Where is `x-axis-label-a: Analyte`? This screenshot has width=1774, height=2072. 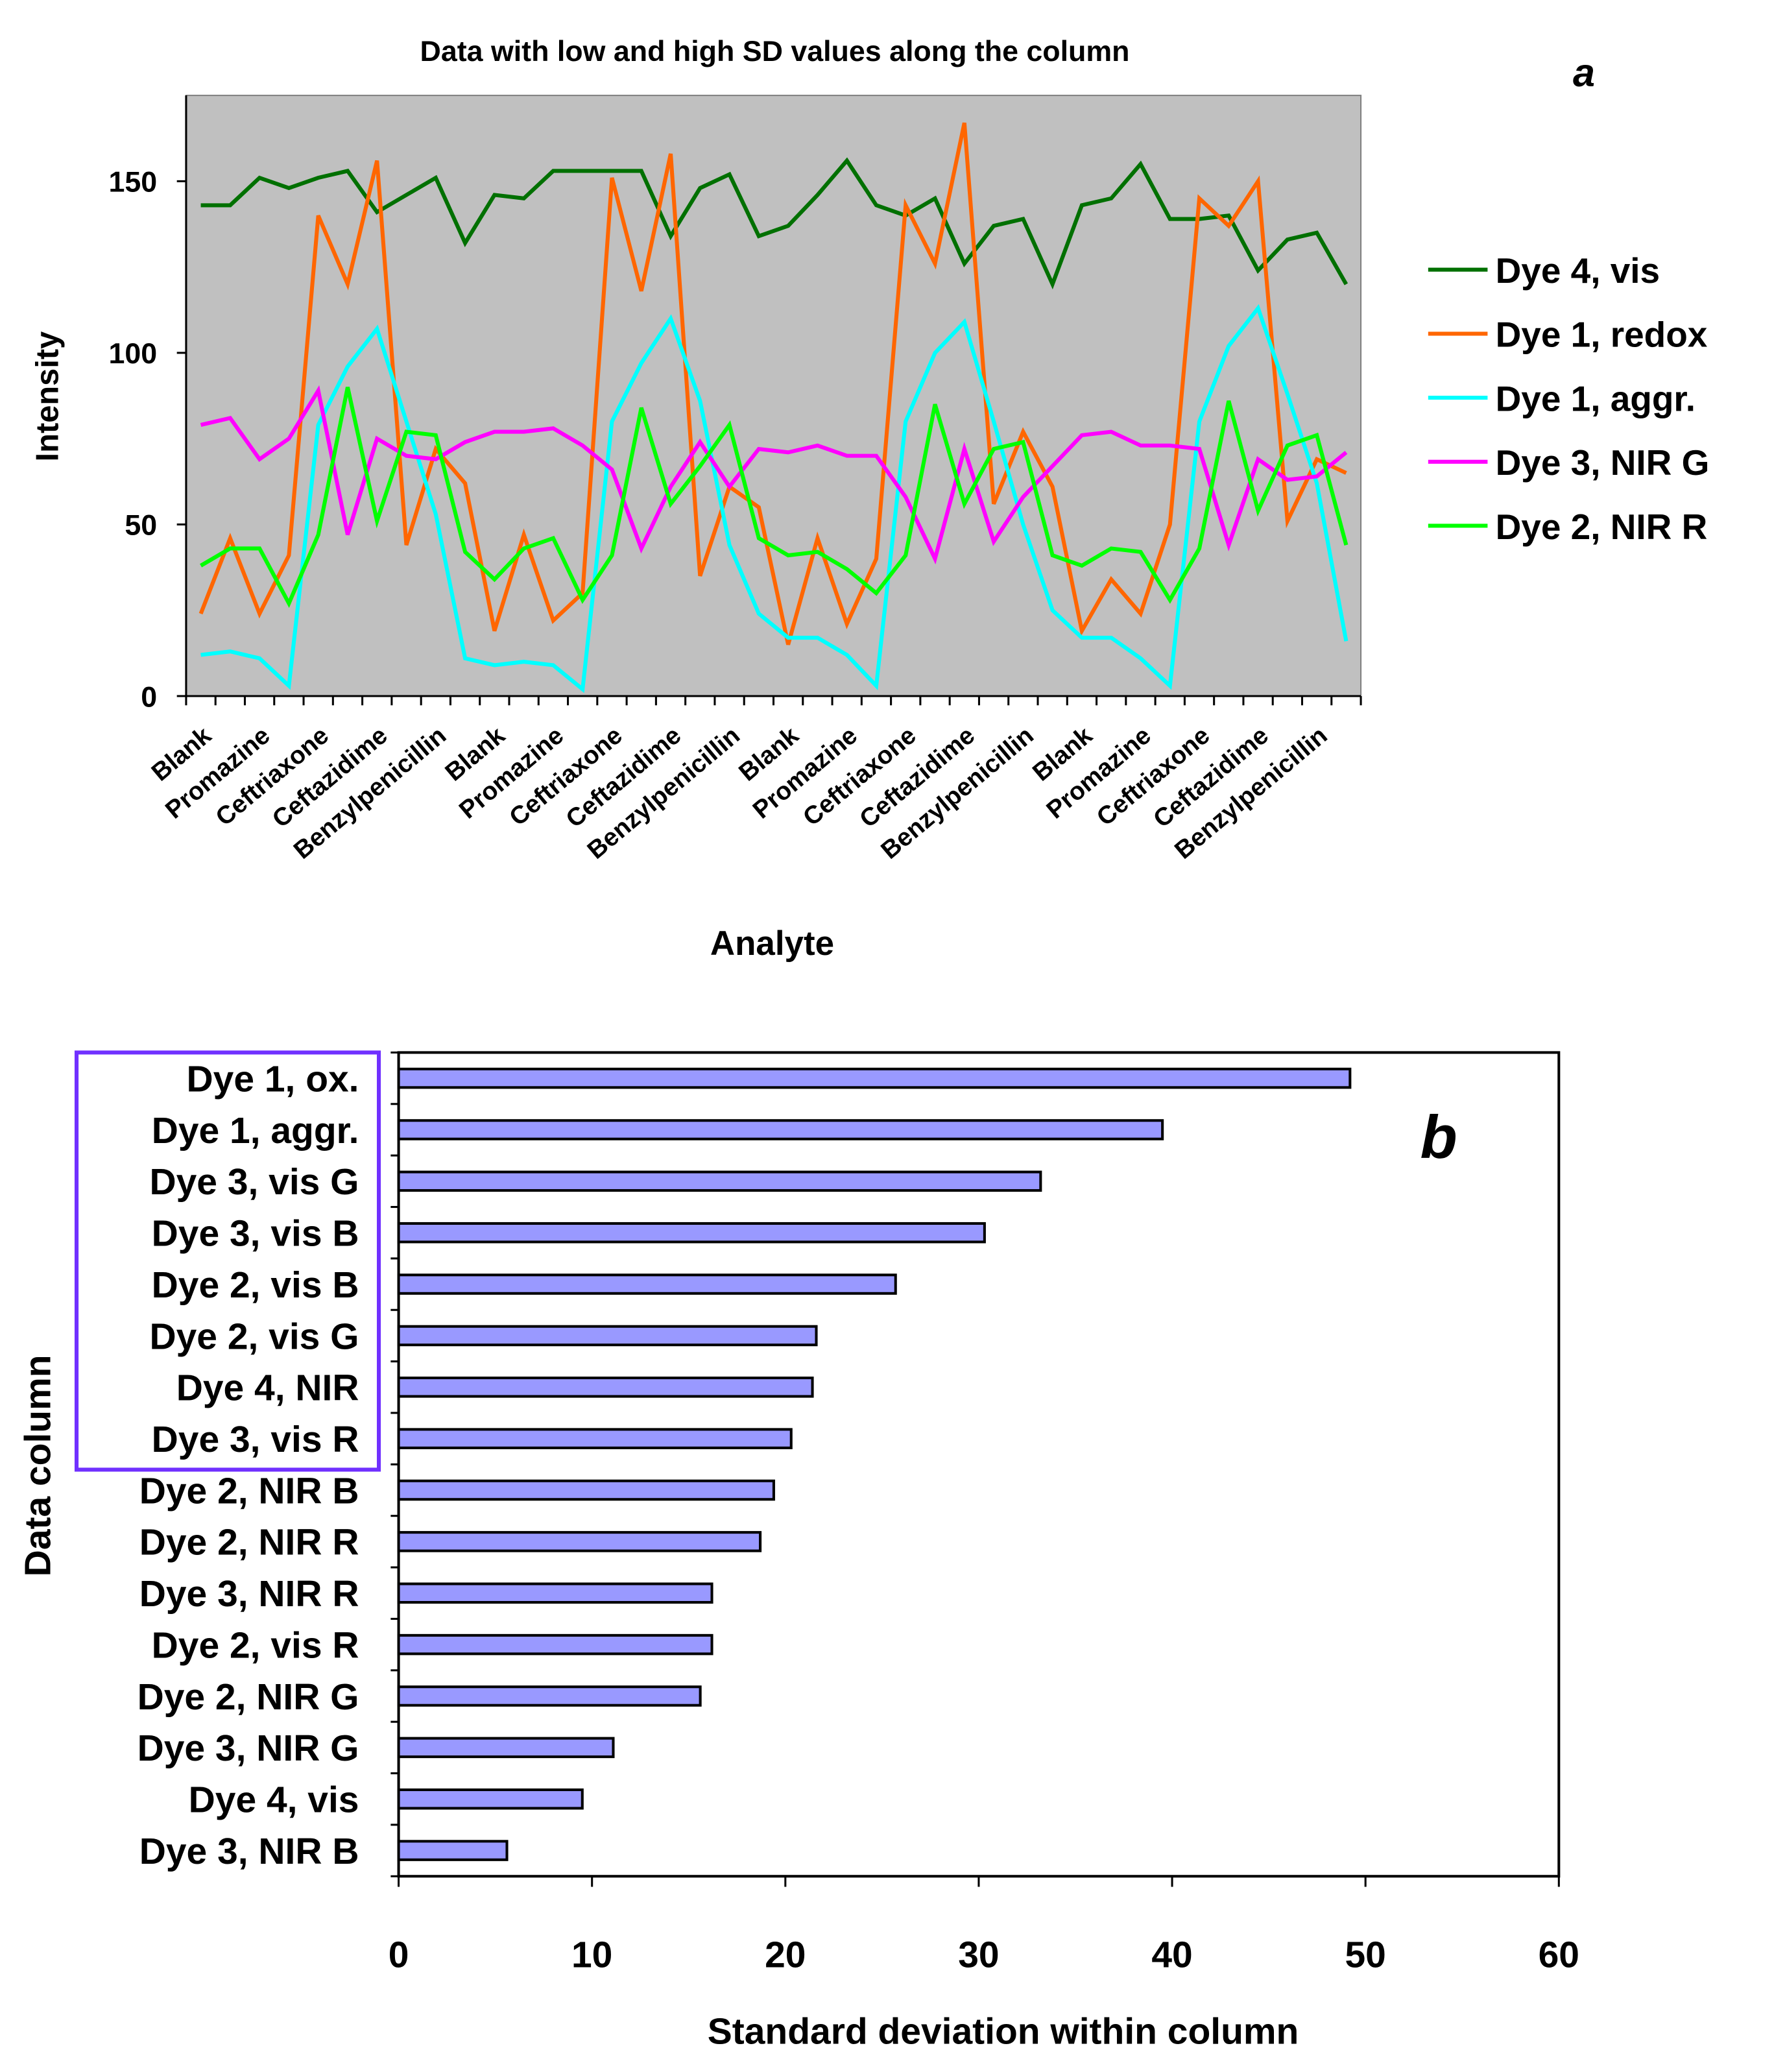 x-axis-label-a: Analyte is located at coordinates (772, 943).